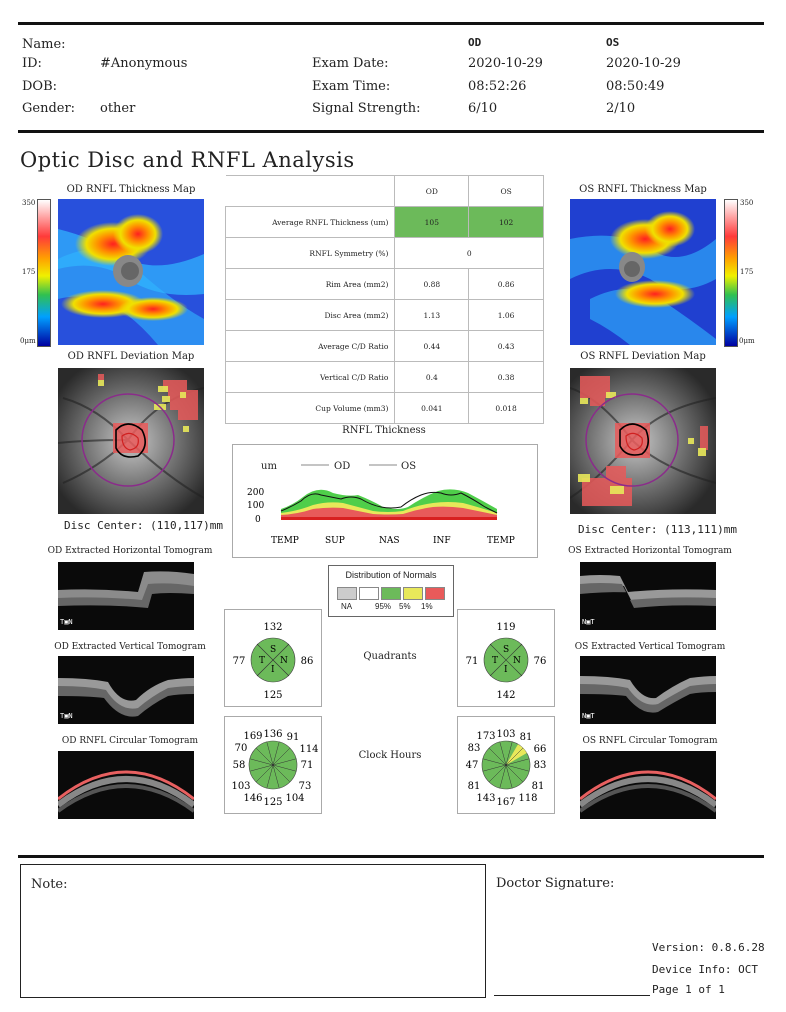 The image size is (786, 1012). I want to click on os-quad-left: 71, so click(472, 661).